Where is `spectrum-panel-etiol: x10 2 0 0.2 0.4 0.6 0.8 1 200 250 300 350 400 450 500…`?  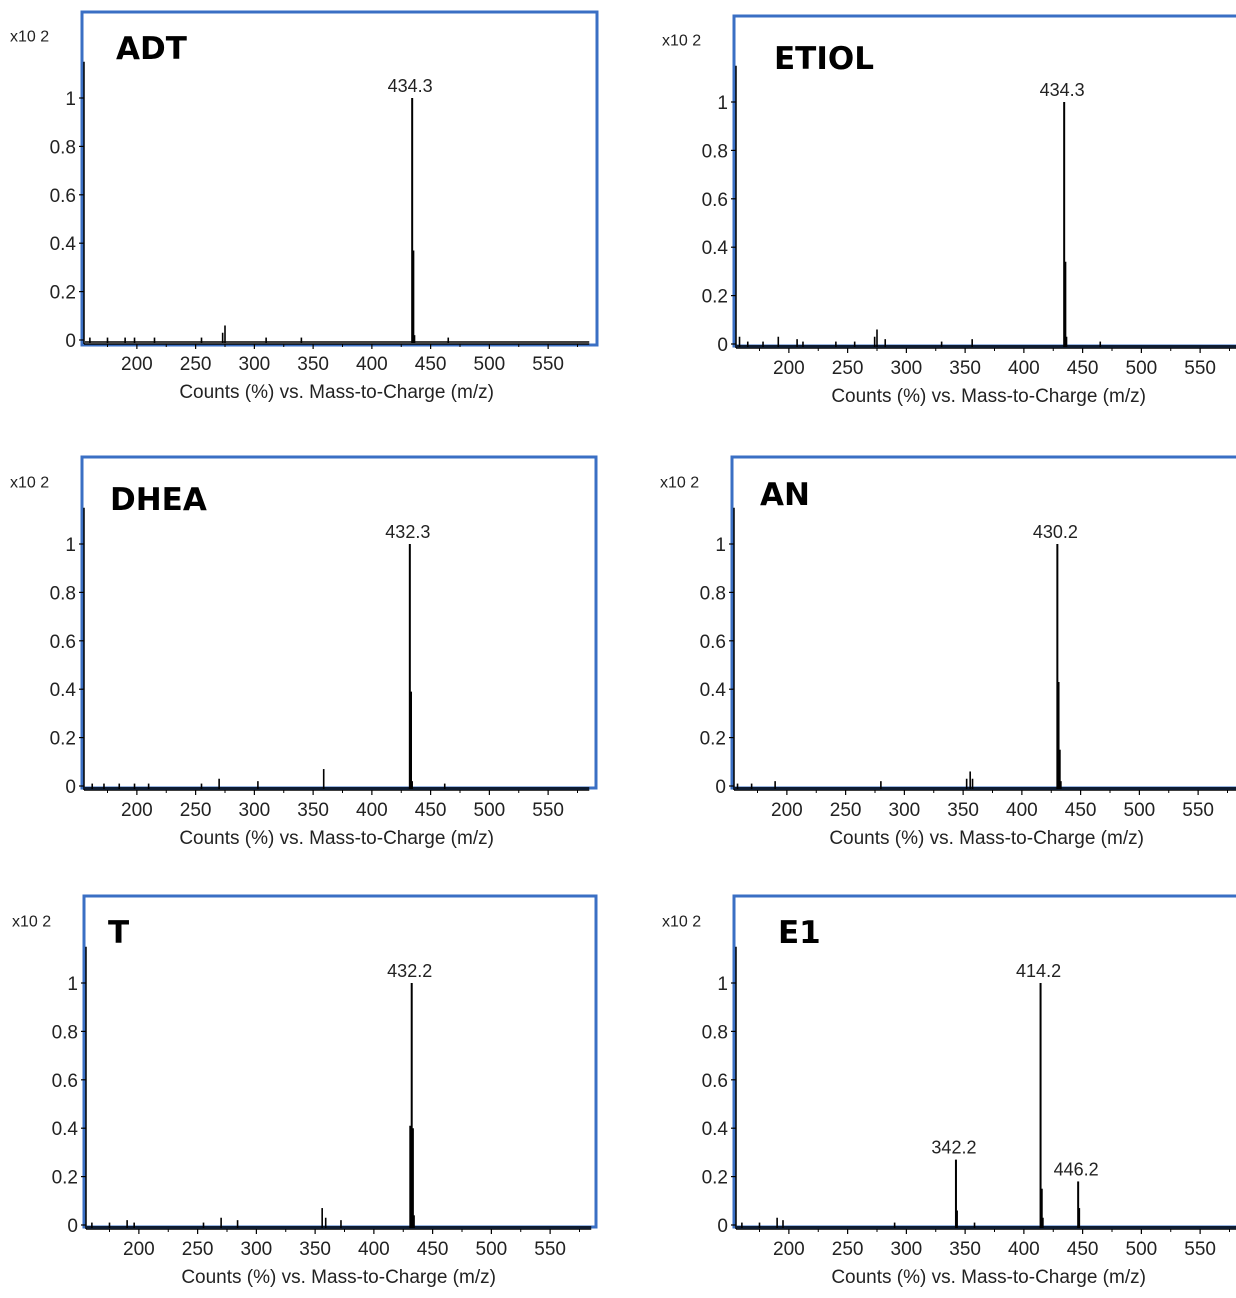 spectrum-panel-etiol: x10 2 0 0.2 0.4 0.6 0.8 1 200 250 300 350 400 450 500… is located at coordinates (949, 210).